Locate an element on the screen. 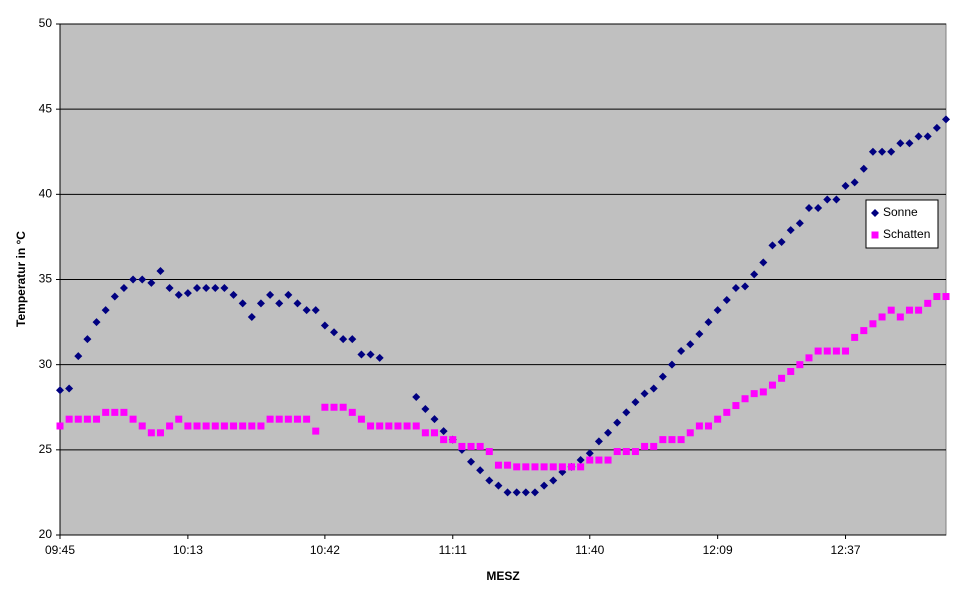  x-tick-label: 11:11 is located at coordinates (453, 550).